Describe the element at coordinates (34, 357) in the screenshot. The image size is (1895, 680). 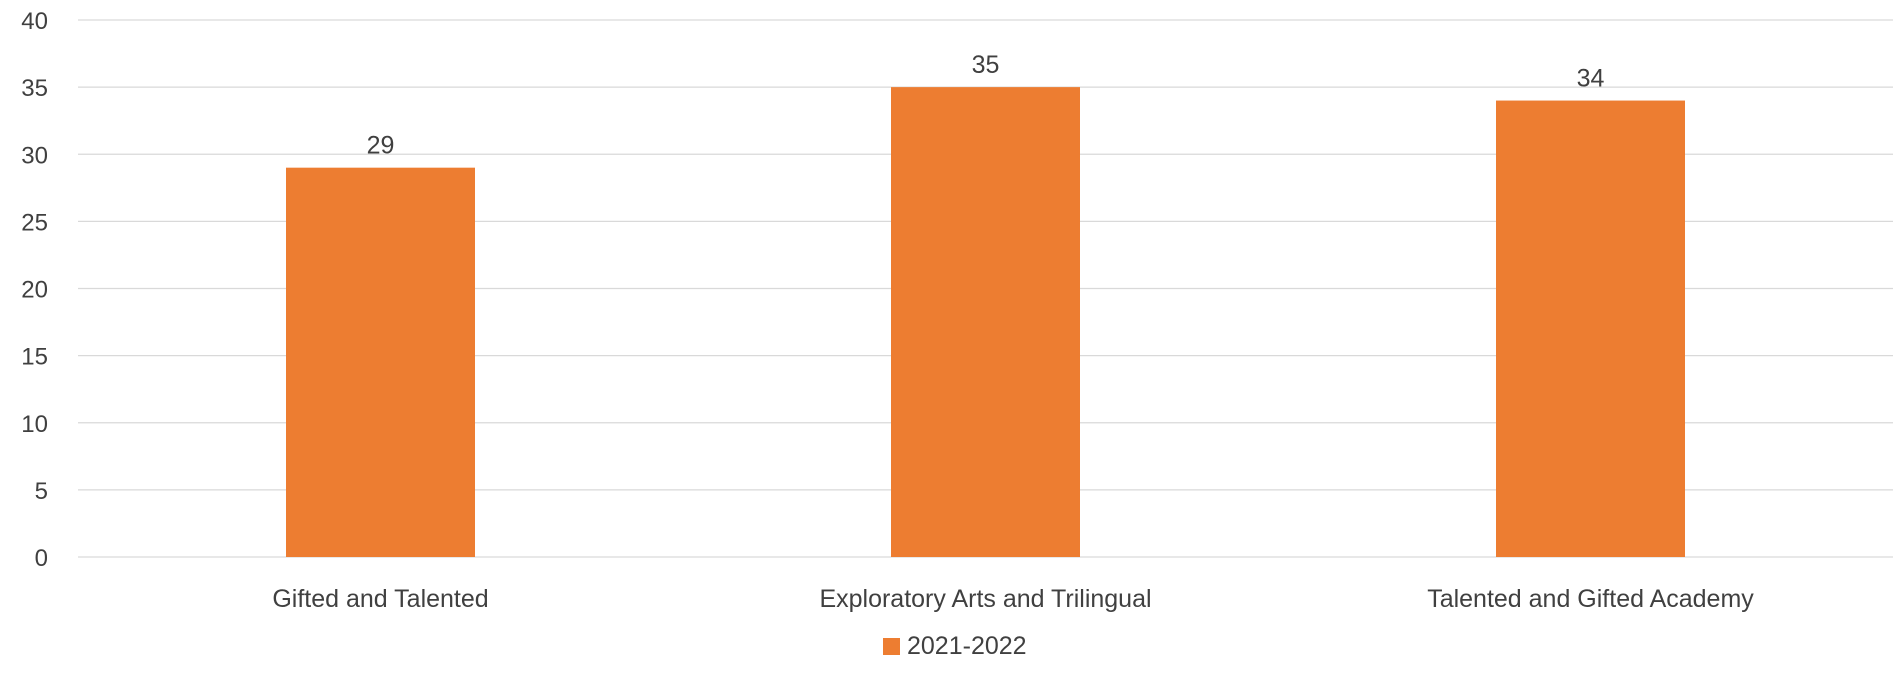
I see `y-tick-label: 15` at that location.